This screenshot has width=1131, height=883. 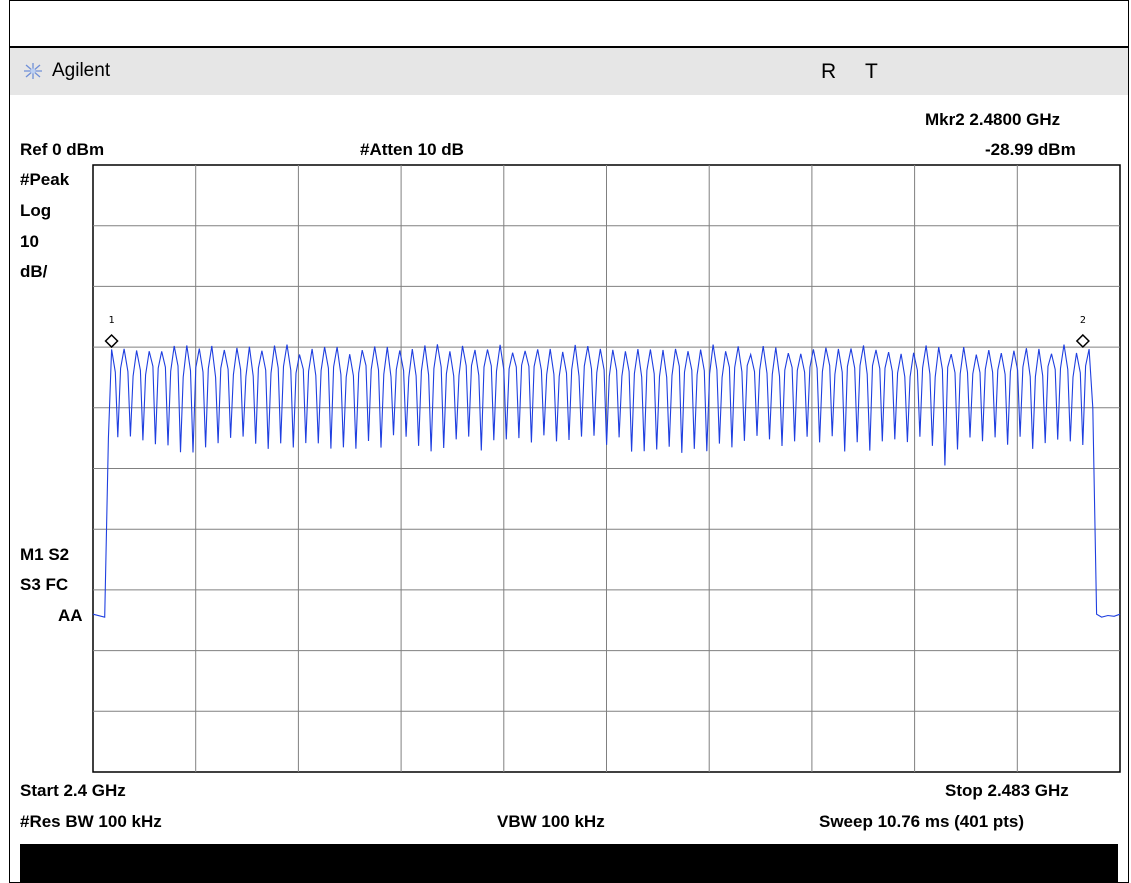 I want to click on status-r: R, so click(x=829, y=71).